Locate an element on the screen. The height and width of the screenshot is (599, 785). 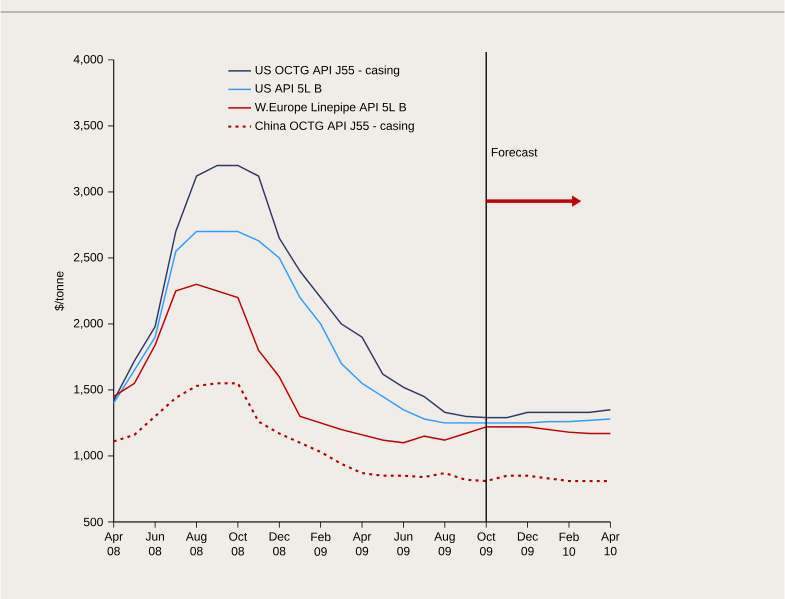
x-tick-label: Jun 09 is located at coordinates (403, 544).